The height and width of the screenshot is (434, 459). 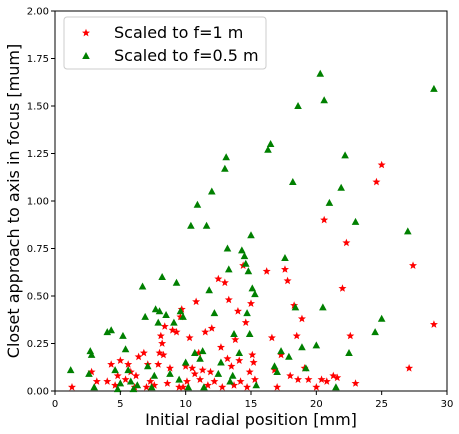 What do you see at coordinates (55, 404) in the screenshot?
I see `x-tick-label: 0` at bounding box center [55, 404].